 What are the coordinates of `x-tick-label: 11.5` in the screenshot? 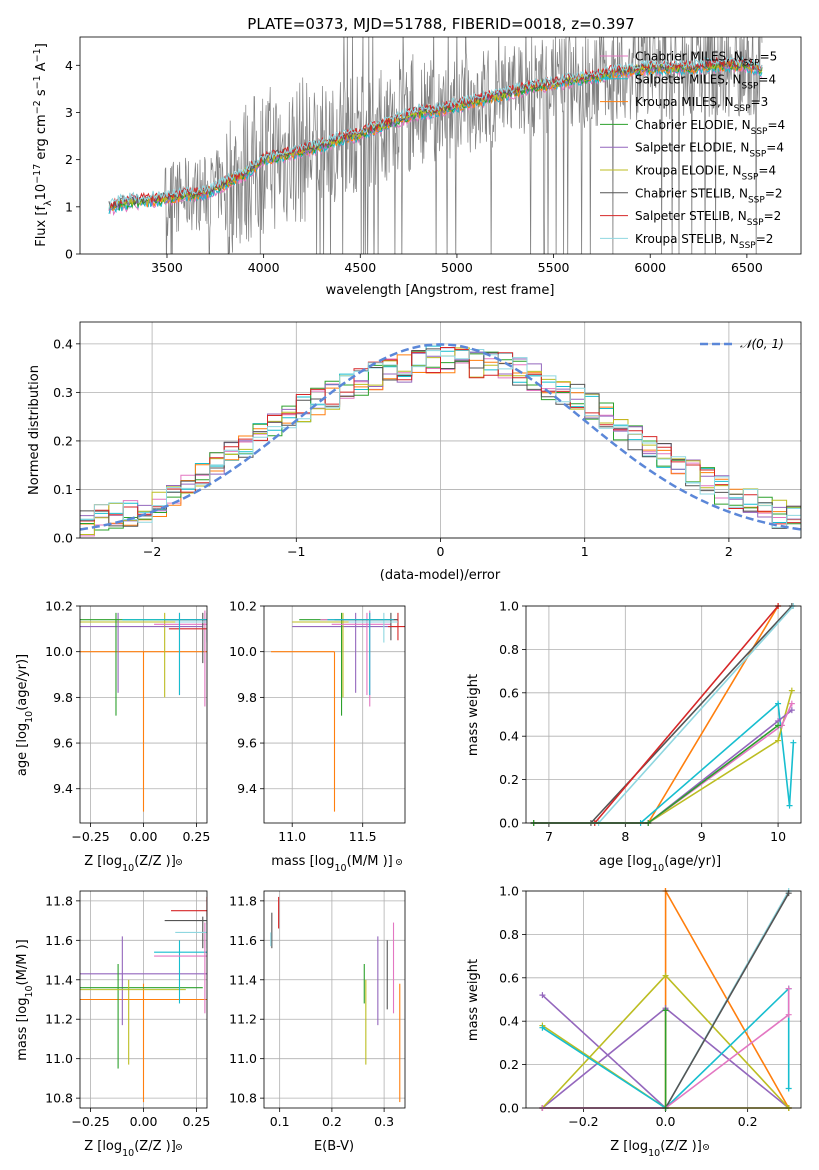 It's located at (363, 836).